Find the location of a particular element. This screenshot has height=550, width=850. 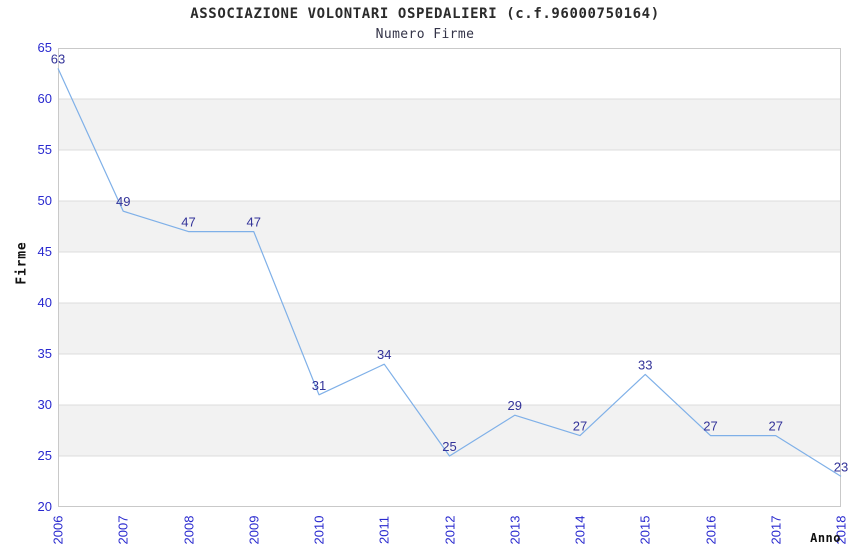

x-tick-label-text: 2006 is located at coordinates (58, 530).